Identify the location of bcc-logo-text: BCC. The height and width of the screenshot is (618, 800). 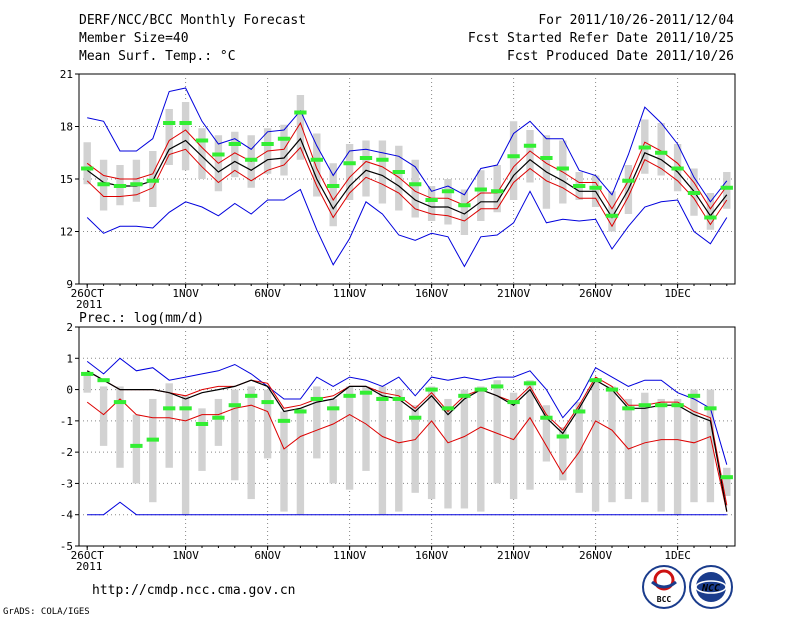
(664, 599).